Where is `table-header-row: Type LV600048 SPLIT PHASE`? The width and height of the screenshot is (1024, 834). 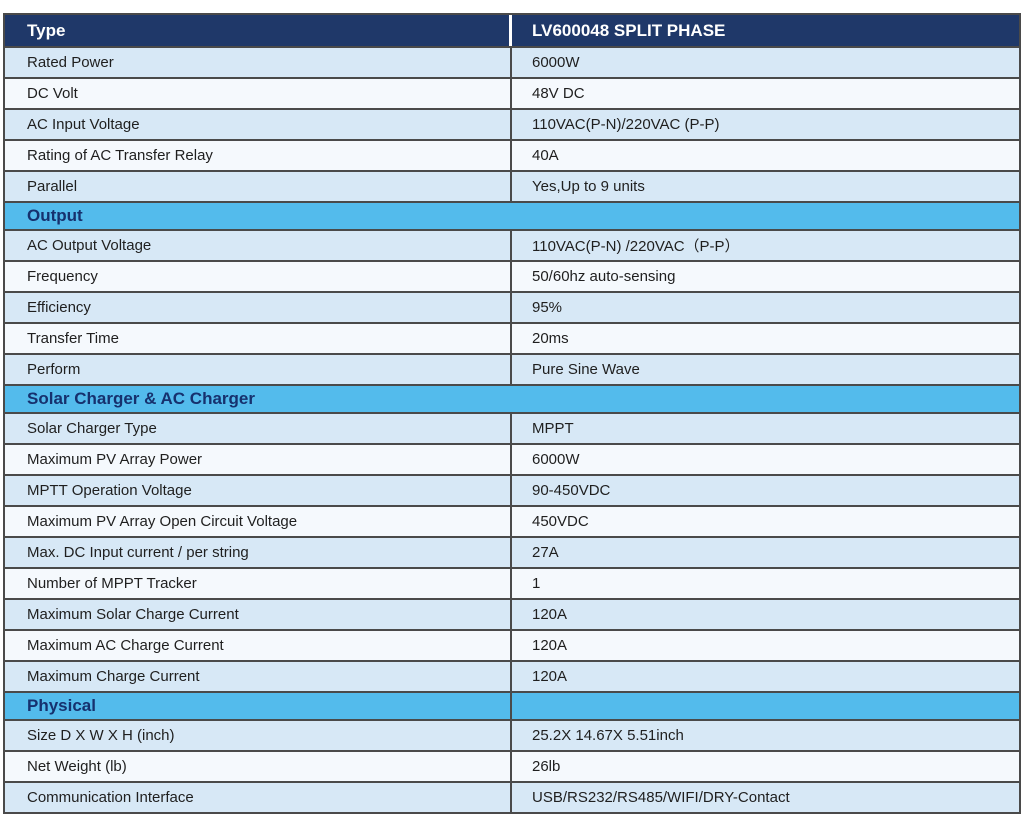 table-header-row: Type LV600048 SPLIT PHASE is located at coordinates (512, 31).